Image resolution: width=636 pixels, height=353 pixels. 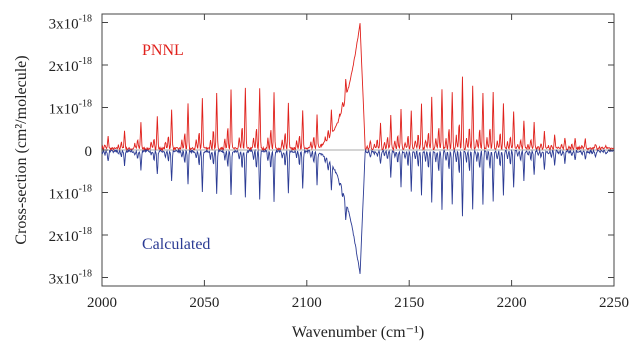 I want to click on series-label-calculated: Calculated, so click(x=176, y=244).